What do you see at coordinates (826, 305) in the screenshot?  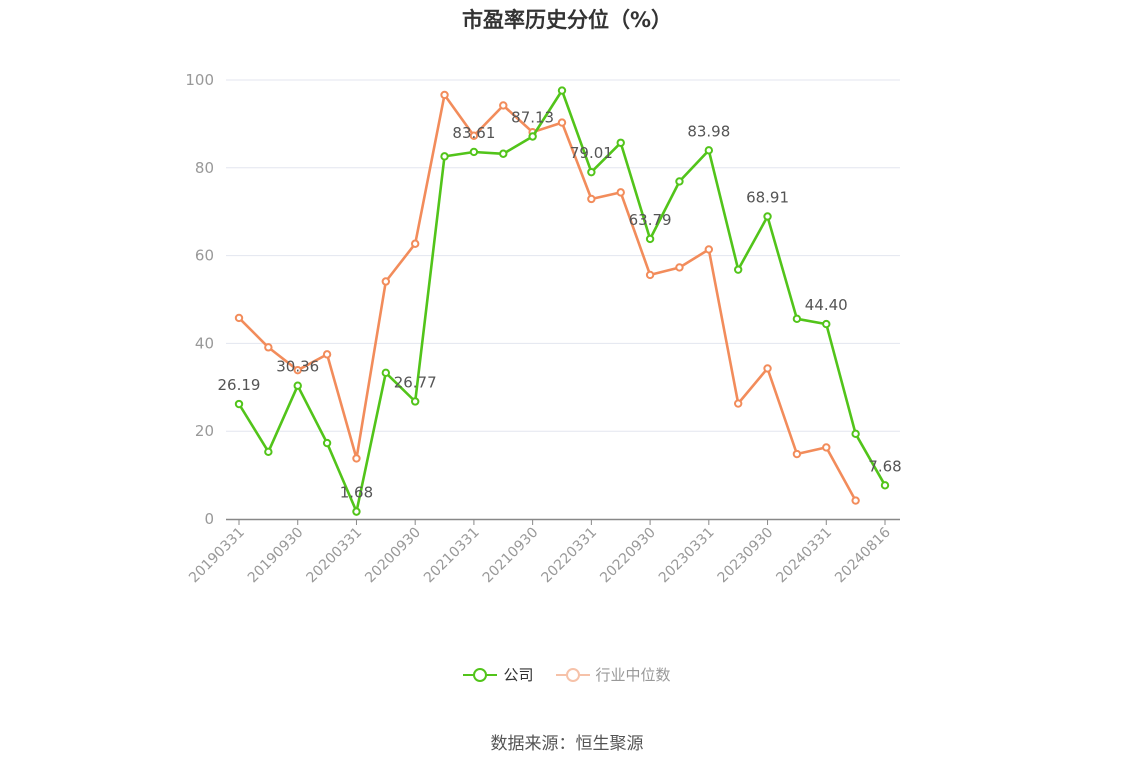 I see `data-label: 44.40` at bounding box center [826, 305].